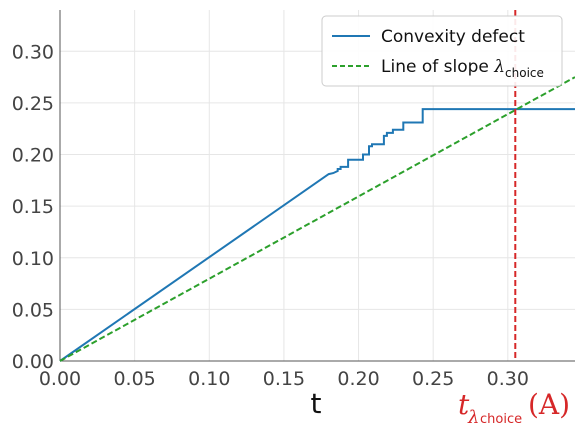  Describe the element at coordinates (134, 379) in the screenshot. I see `x-tick-label: 0.05` at that location.